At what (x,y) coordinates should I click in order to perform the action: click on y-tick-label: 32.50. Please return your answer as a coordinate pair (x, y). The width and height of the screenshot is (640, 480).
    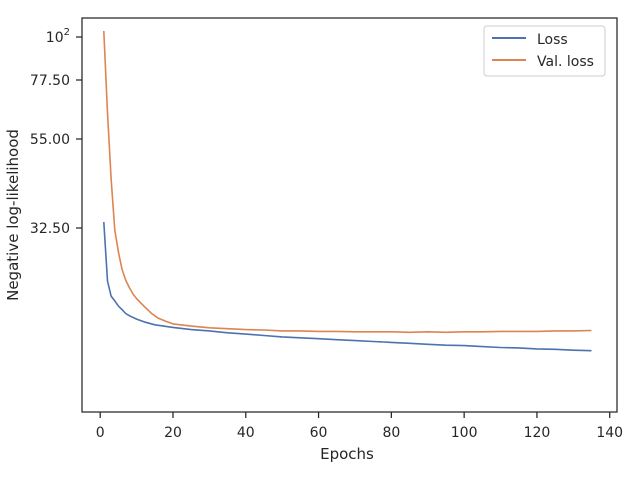
    Looking at the image, I should click on (50, 229).